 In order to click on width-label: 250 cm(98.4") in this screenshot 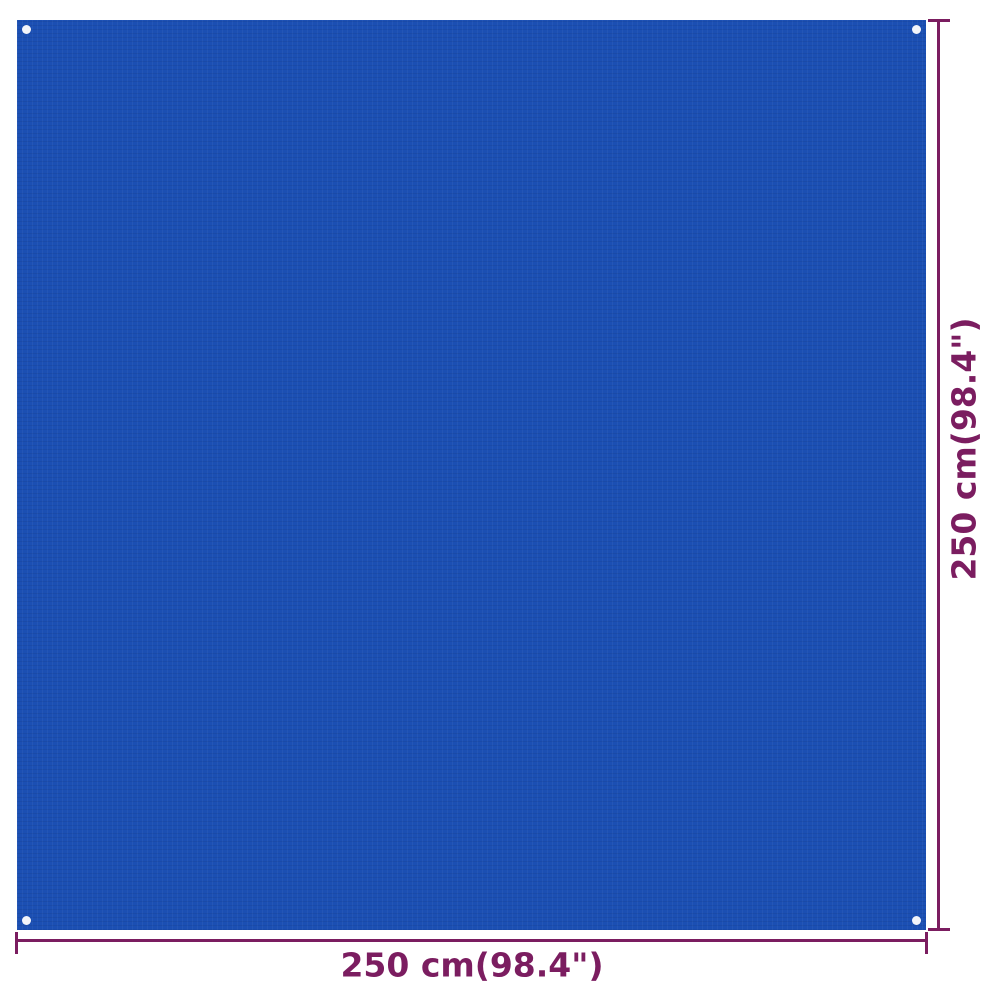, I will do `click(472, 965)`.